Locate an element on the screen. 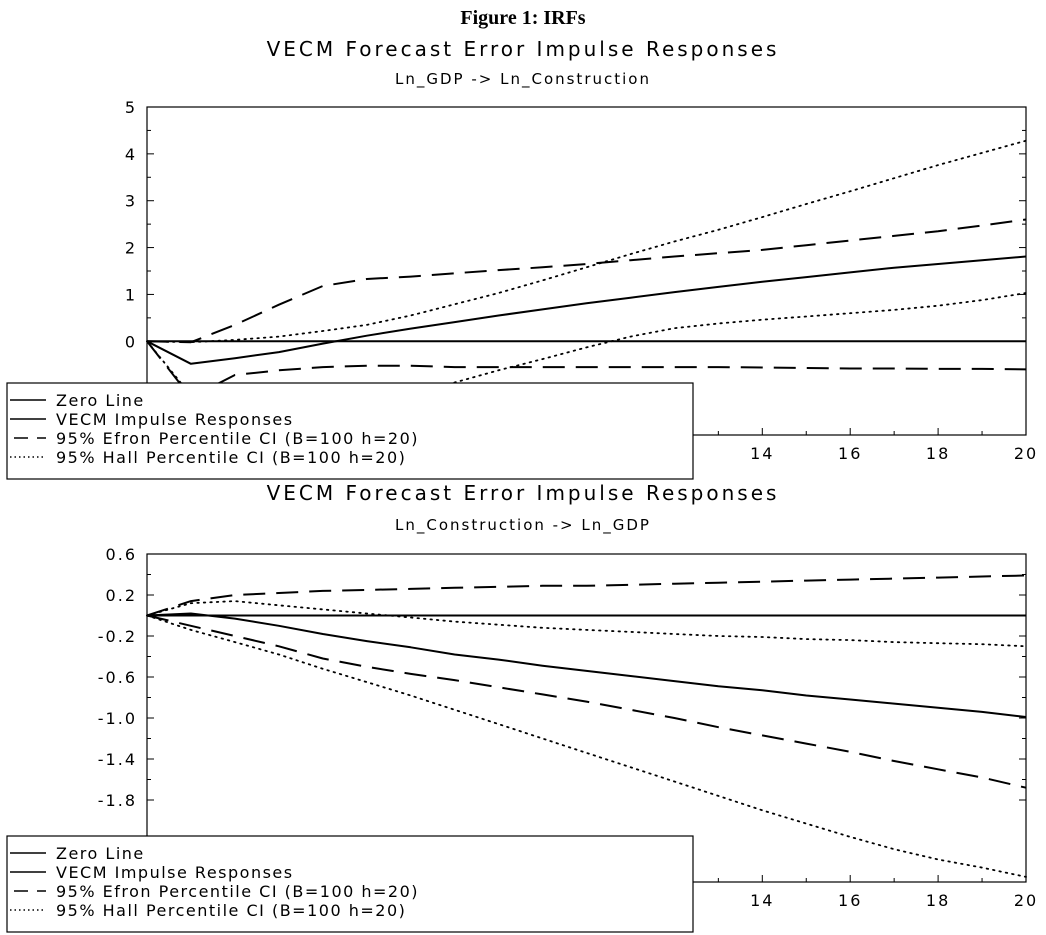  chart-1-subtitle: Ln_GDP -> Ln_Construction is located at coordinates (523, 79).